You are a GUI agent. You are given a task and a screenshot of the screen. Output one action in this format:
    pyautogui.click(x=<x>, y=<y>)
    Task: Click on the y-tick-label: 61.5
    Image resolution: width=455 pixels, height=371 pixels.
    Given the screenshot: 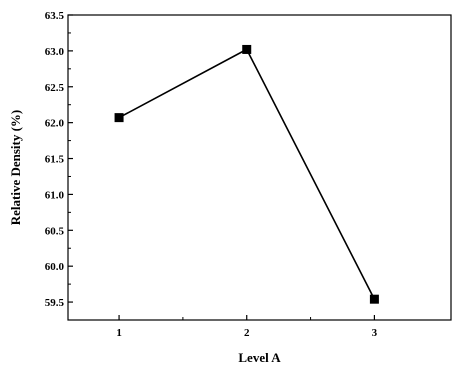 What is the action you would take?
    pyautogui.click(x=55, y=160)
    